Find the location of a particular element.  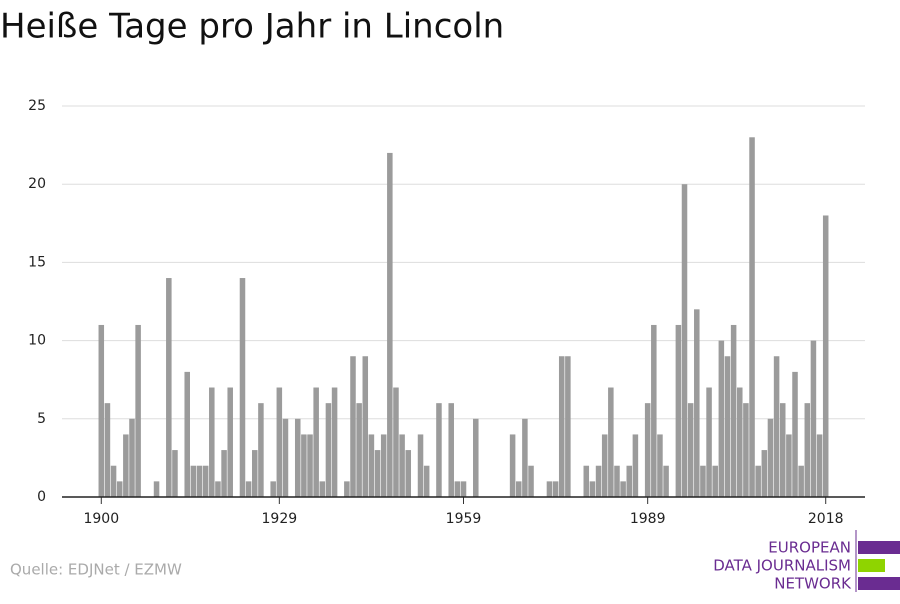

x-tick-label: 1900 is located at coordinates (101, 519).